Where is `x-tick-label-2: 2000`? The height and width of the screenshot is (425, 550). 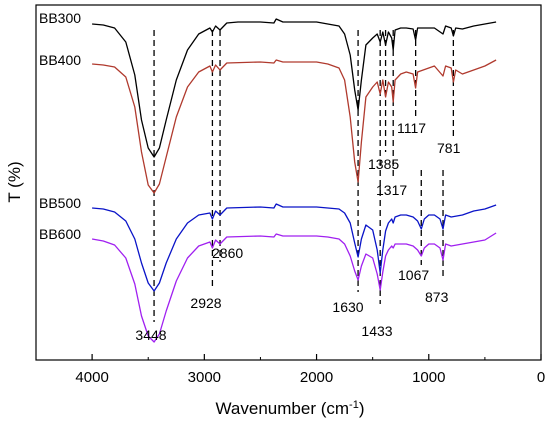
x-tick-label-2: 2000 is located at coordinates (316, 377).